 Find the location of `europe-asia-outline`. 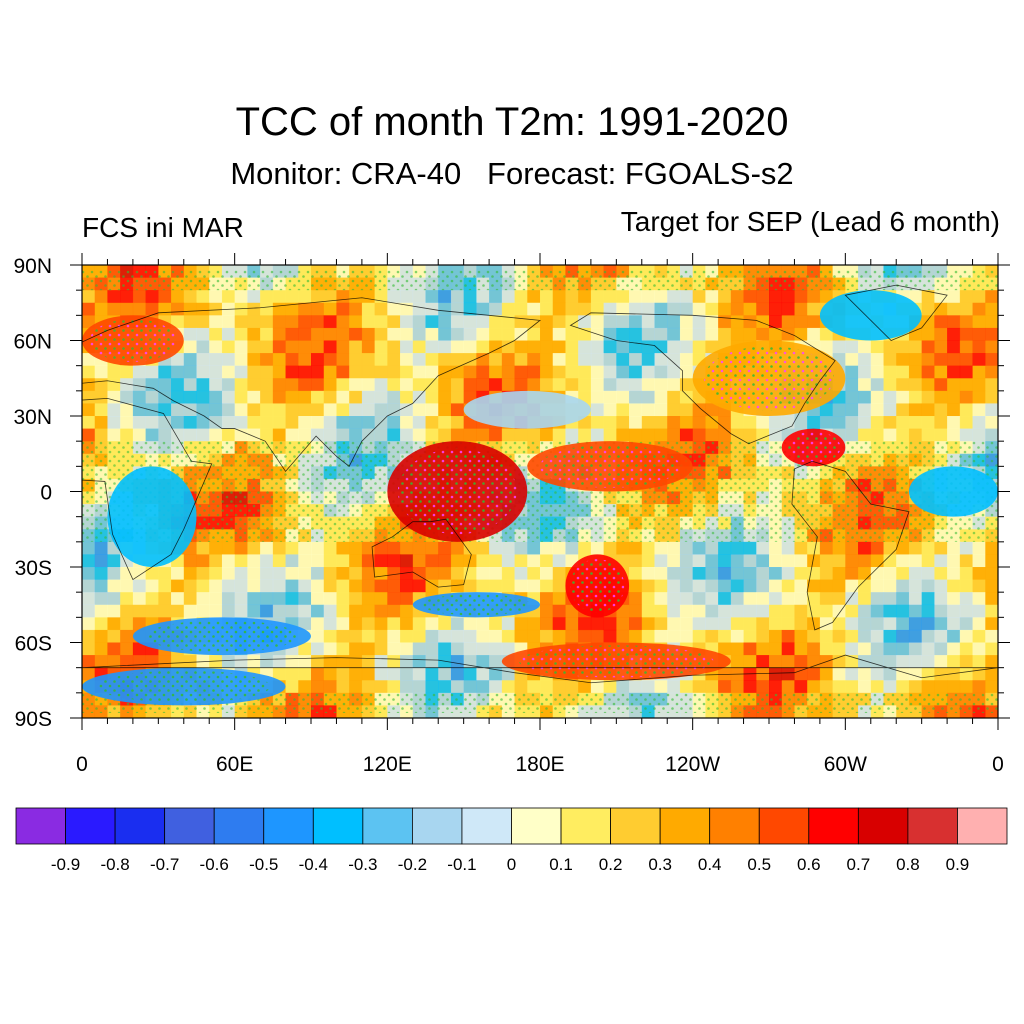

europe-asia-outline is located at coordinates (312, 385).